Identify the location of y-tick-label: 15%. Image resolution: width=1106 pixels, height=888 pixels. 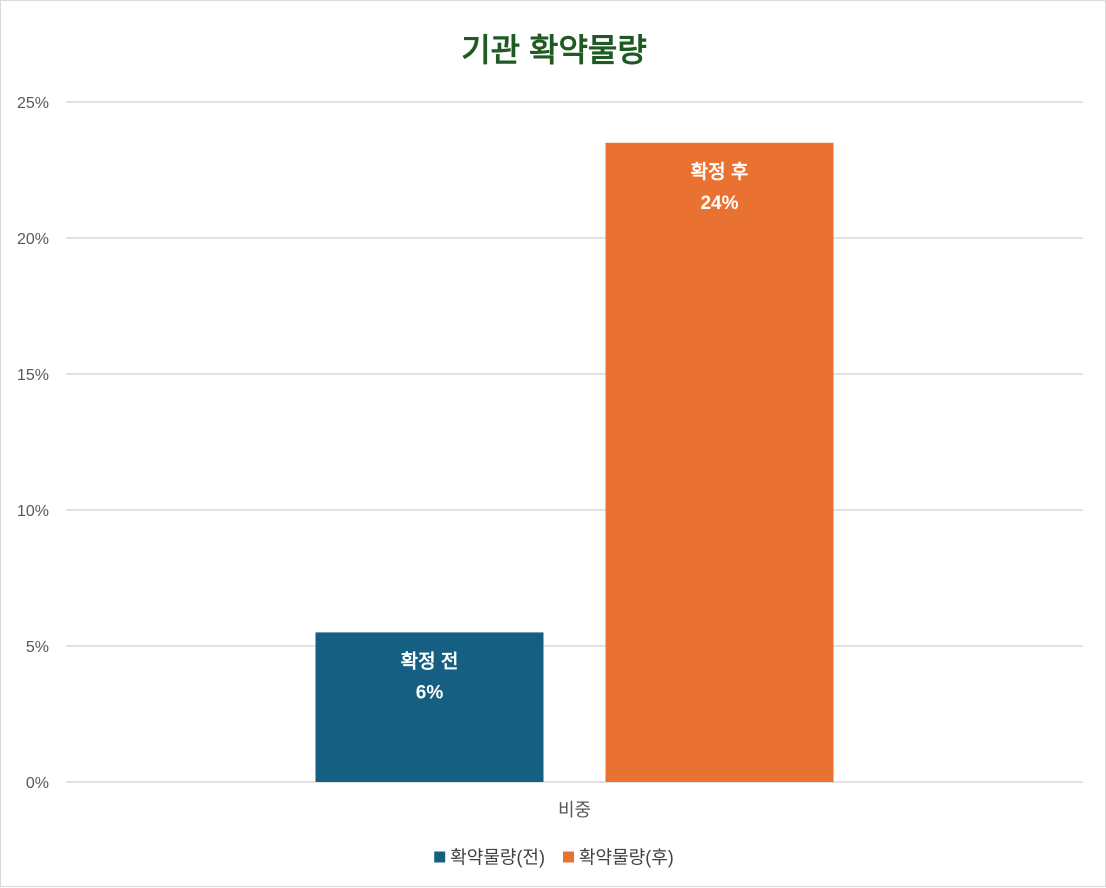
(33, 375).